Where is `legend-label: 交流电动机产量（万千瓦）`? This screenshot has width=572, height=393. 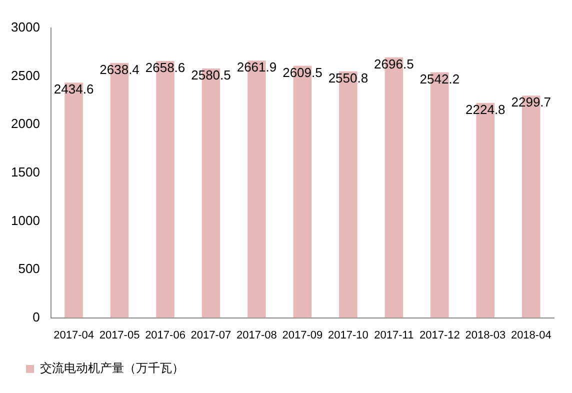
legend-label: 交流电动机产量（万千瓦） is located at coordinates (112, 368).